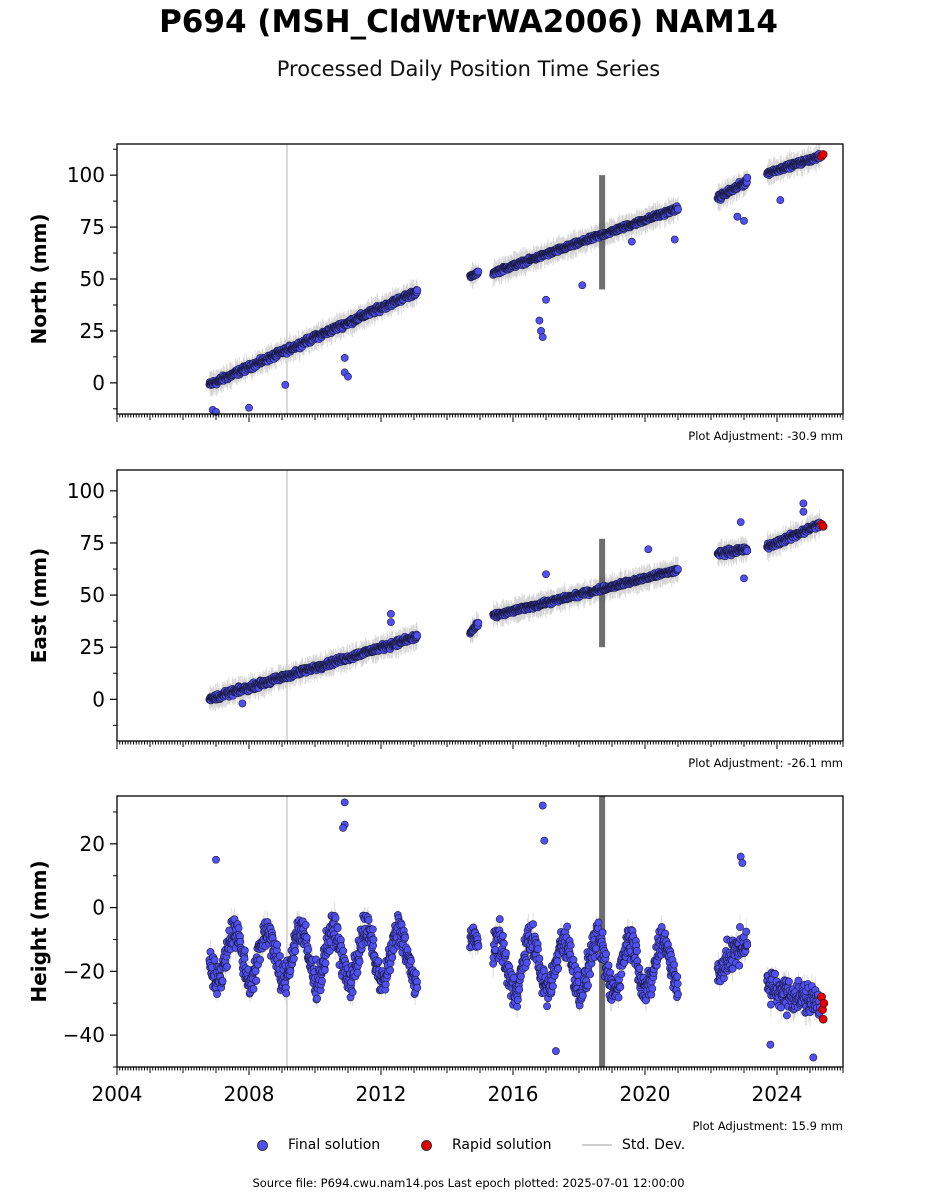 The width and height of the screenshot is (937, 1200). Describe the element at coordinates (39, 278) in the screenshot. I see `y-axis-label: North (mm)` at that location.